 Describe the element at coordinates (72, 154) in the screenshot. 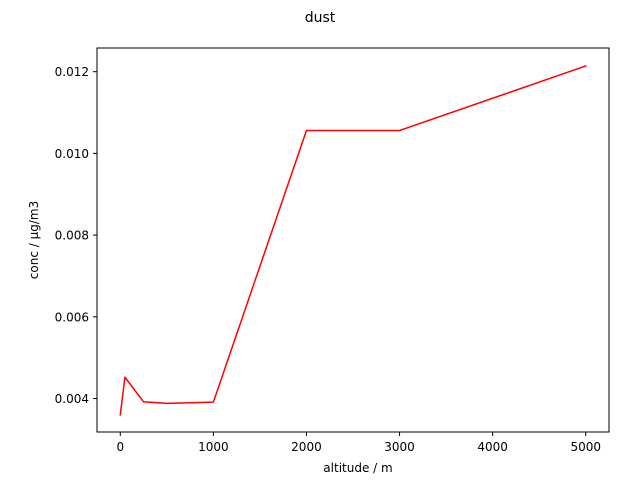

I see `y-tick-label: 0.010` at that location.